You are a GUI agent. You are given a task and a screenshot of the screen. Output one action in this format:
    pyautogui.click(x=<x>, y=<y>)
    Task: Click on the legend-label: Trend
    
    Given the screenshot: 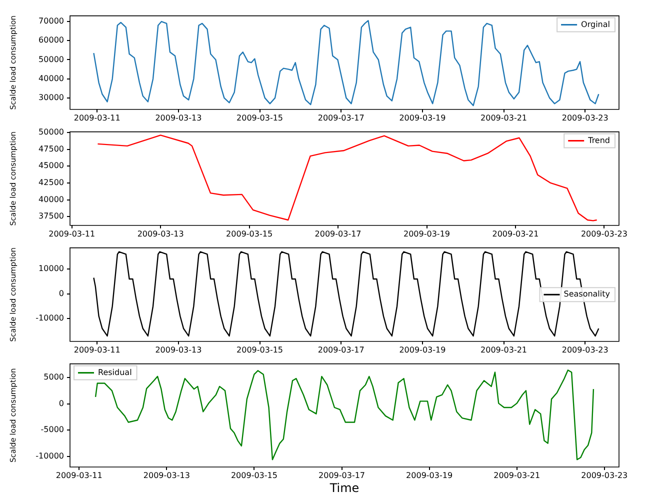 What is the action you would take?
    pyautogui.click(x=598, y=140)
    